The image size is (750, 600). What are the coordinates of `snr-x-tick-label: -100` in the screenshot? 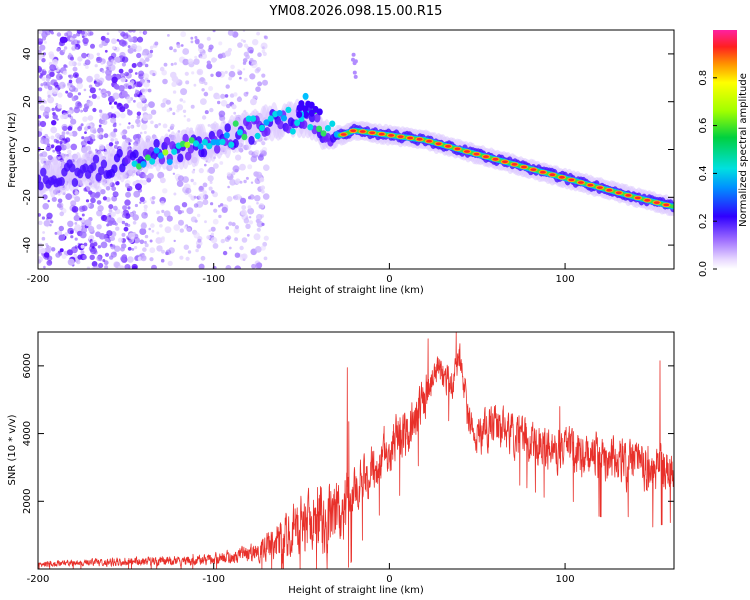 It's located at (213, 579).